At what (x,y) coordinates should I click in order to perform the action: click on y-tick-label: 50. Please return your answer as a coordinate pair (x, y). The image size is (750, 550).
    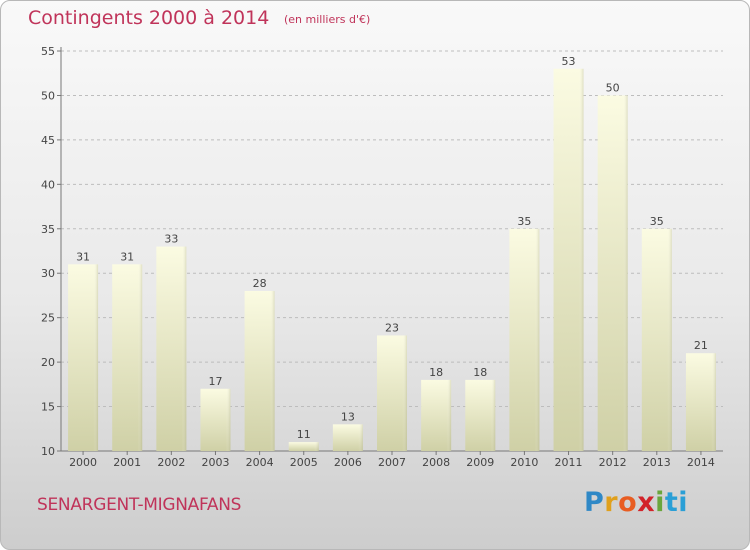
    Looking at the image, I should click on (48, 95).